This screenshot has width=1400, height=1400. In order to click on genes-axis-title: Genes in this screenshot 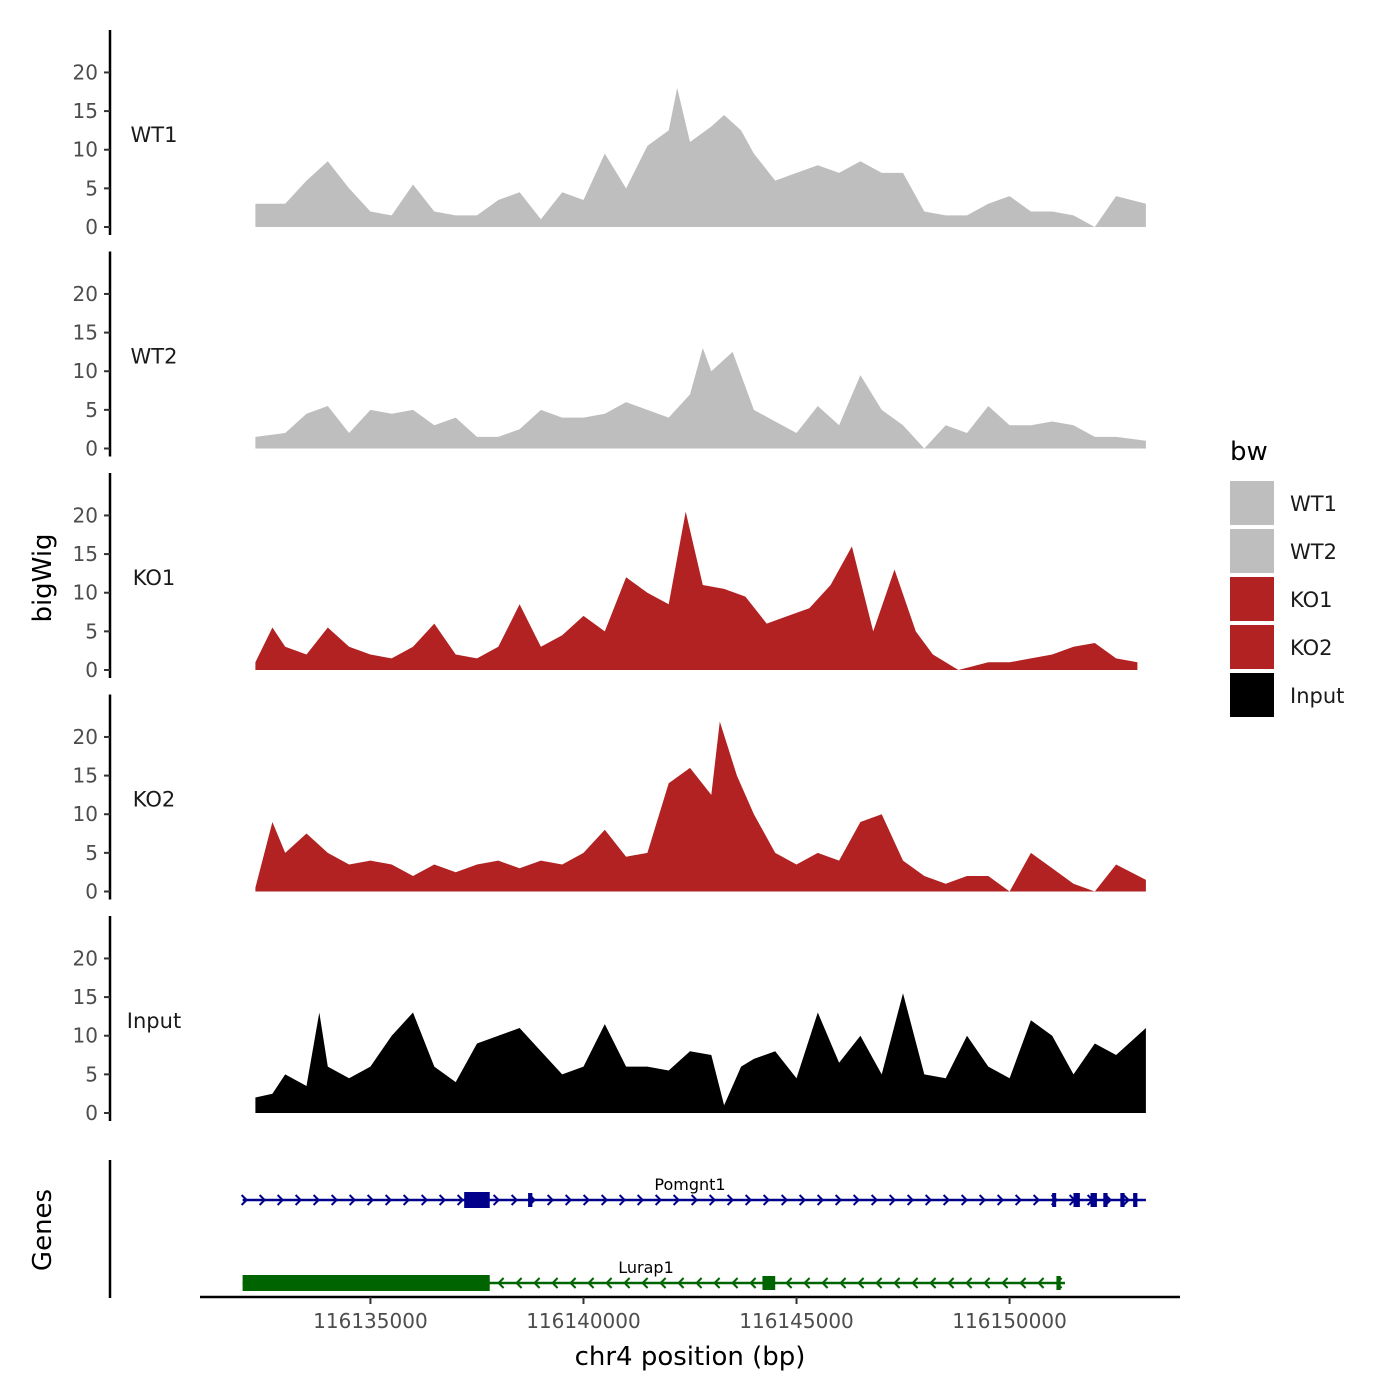, I will do `click(43, 1230)`.